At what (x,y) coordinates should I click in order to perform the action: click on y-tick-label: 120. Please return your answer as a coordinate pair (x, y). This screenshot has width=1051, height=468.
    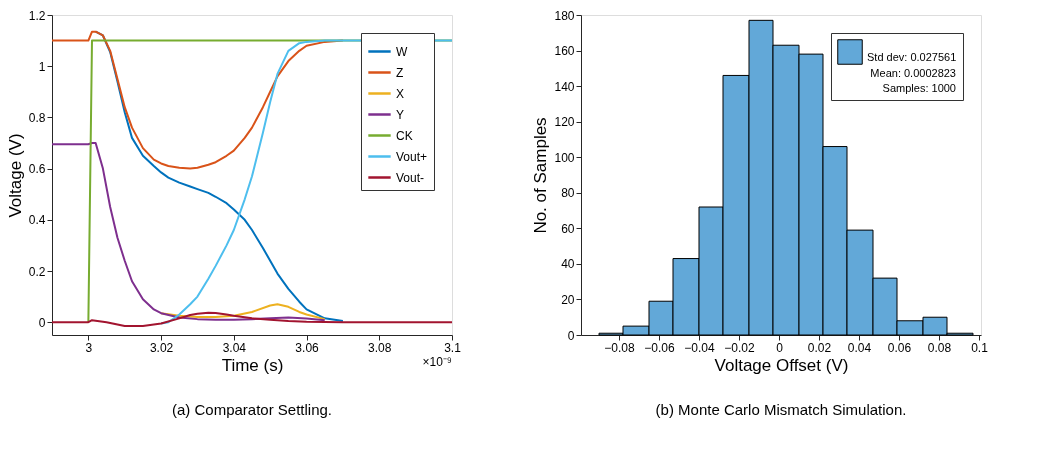
    Looking at the image, I should click on (564, 122).